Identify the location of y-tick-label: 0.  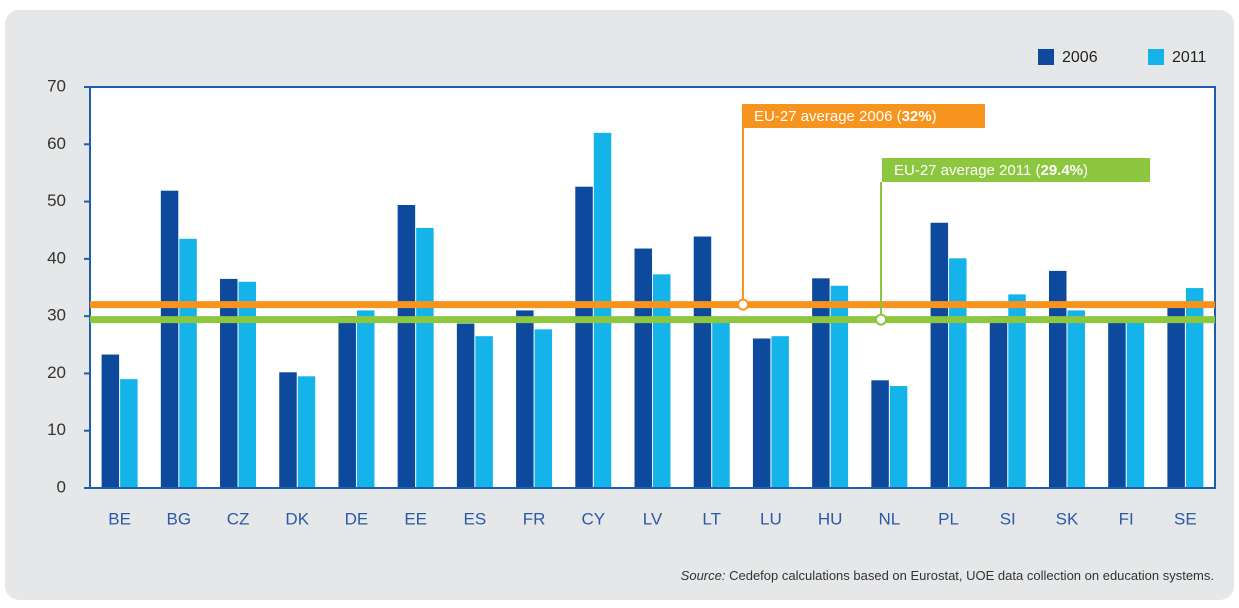
(61, 486).